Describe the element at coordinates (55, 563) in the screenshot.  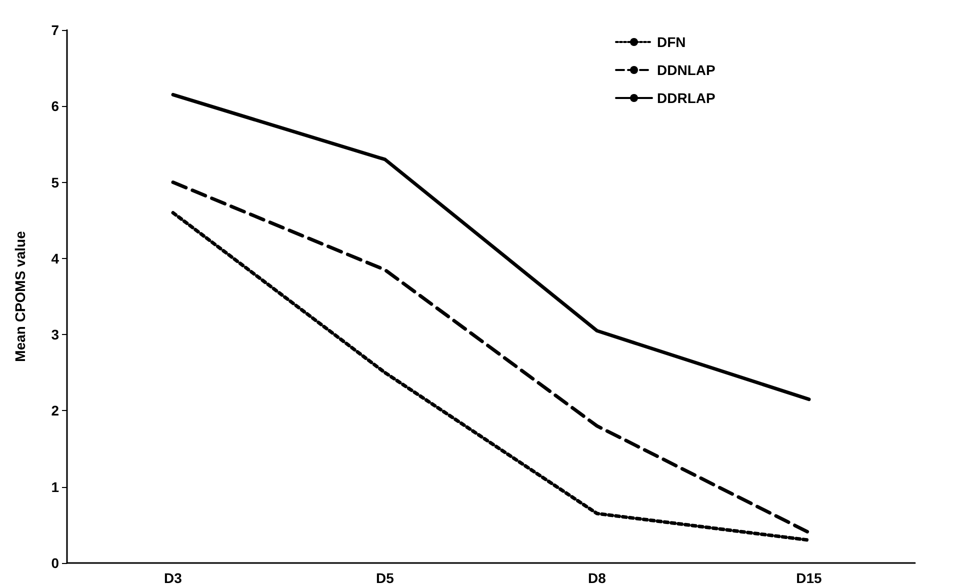
I see `y-tick-label: 0` at that location.